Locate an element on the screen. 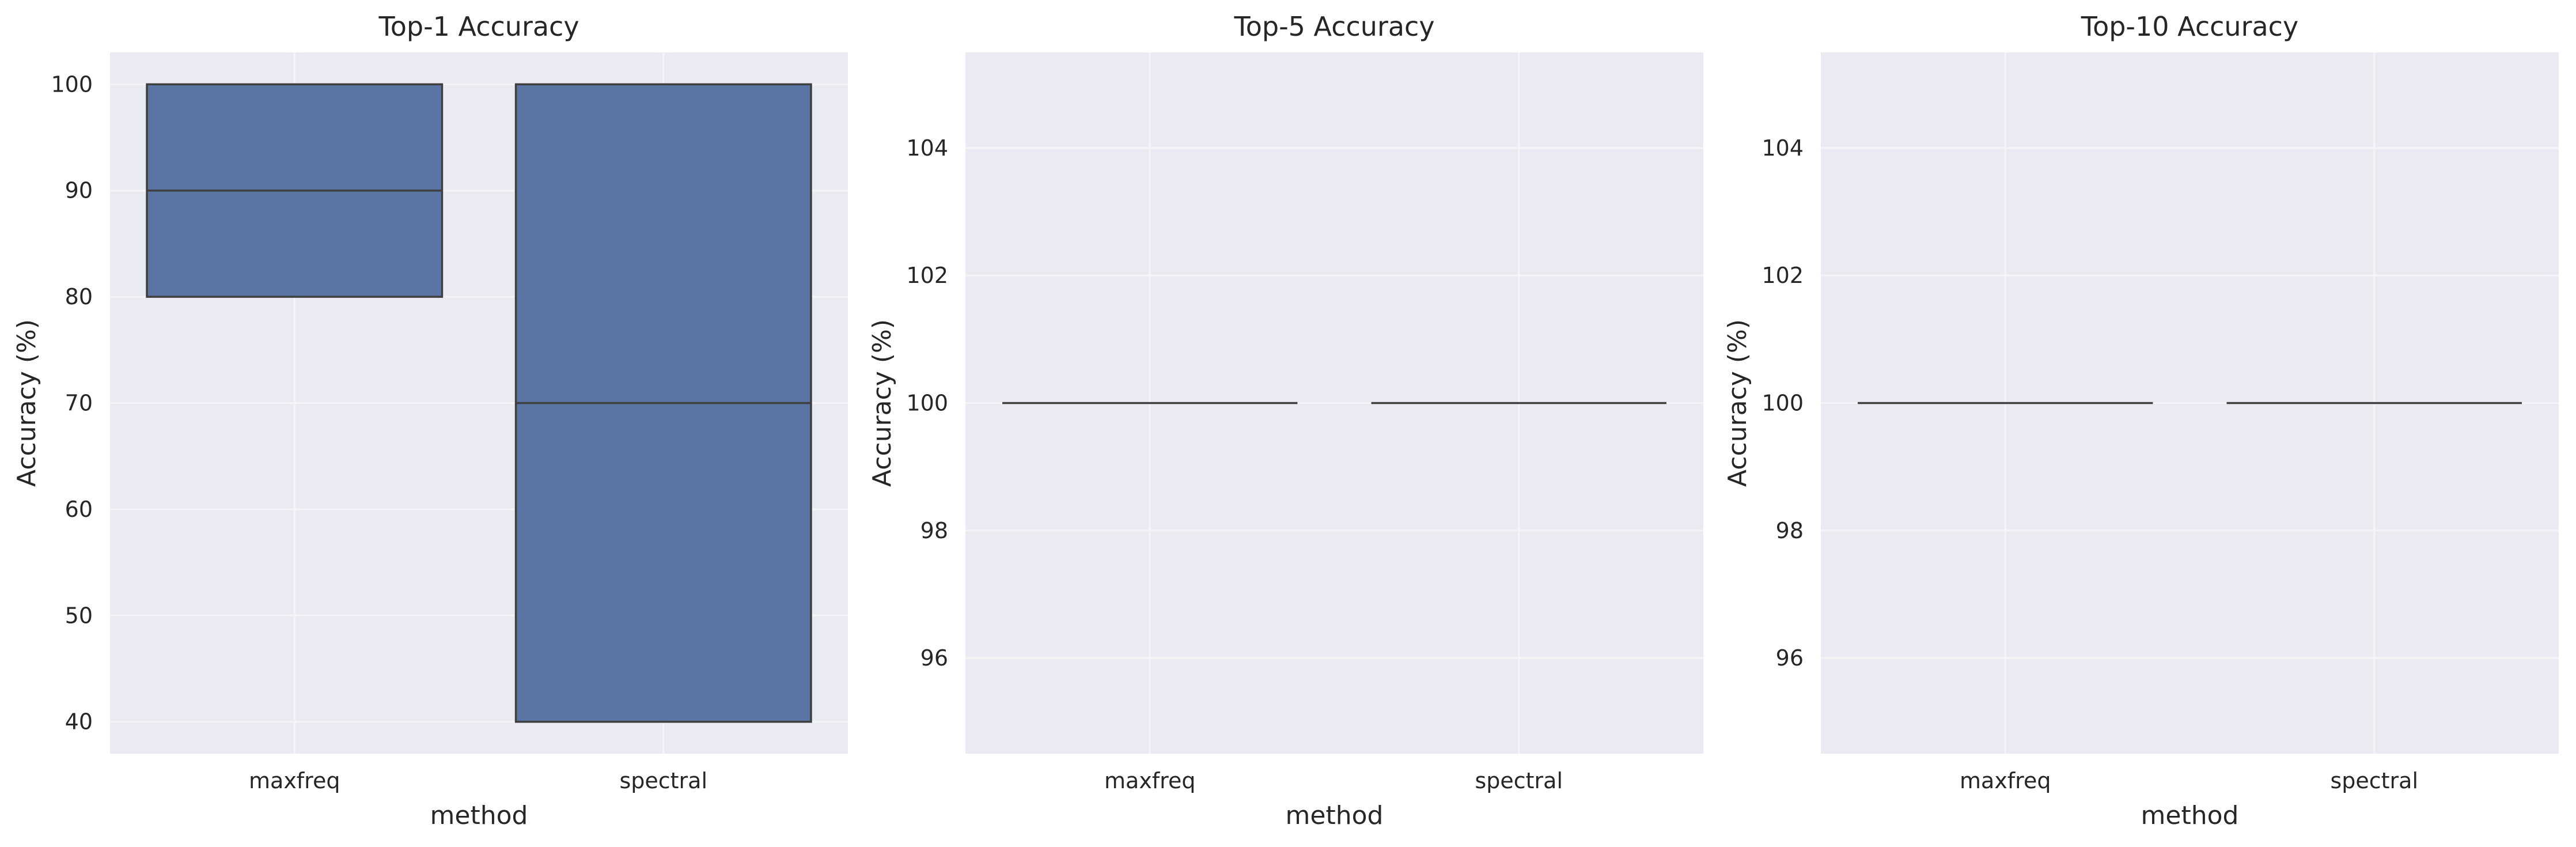 The height and width of the screenshot is (847, 2576). subplot-title: Top-1 Accuracy is located at coordinates (478, 26).